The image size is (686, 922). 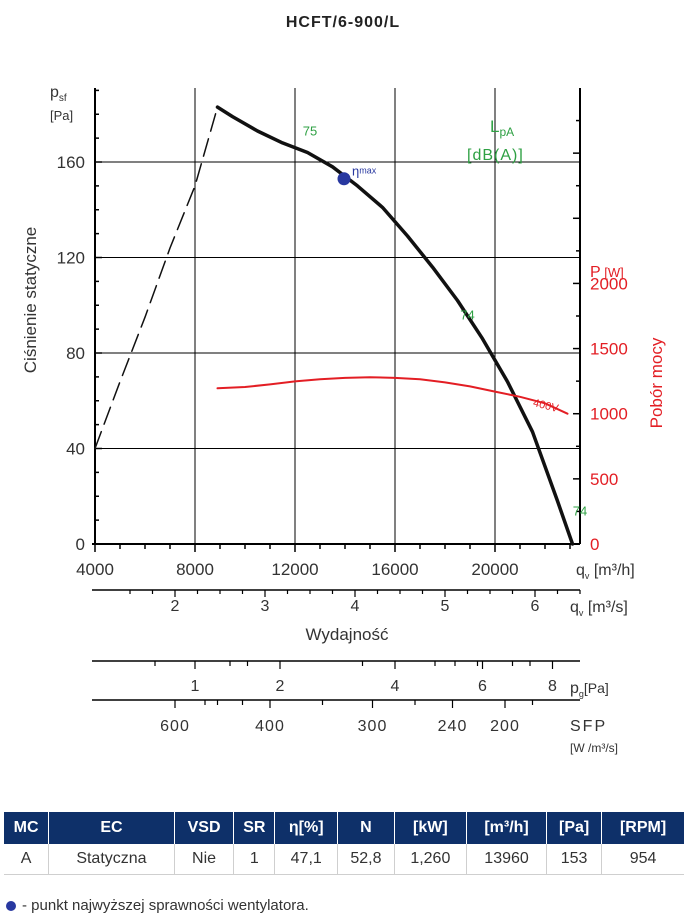 What do you see at coordinates (607, 272) in the screenshot?
I see `right-axis-symbol: P [W]` at bounding box center [607, 272].